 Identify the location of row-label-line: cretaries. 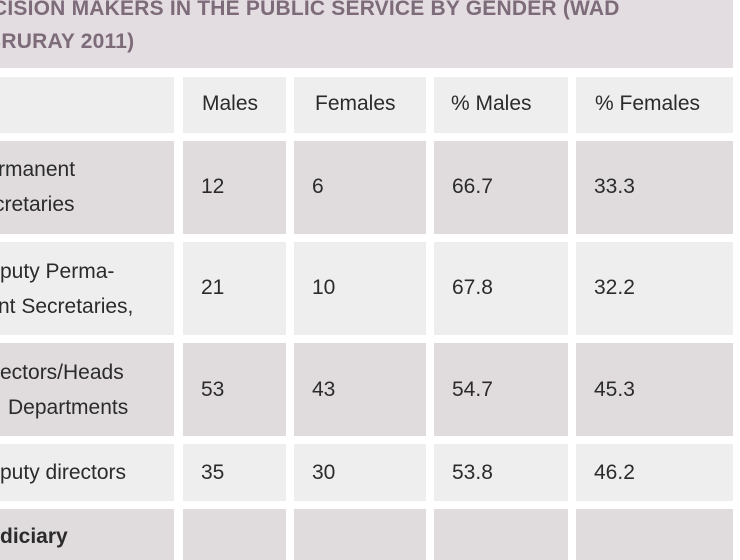
(37, 204).